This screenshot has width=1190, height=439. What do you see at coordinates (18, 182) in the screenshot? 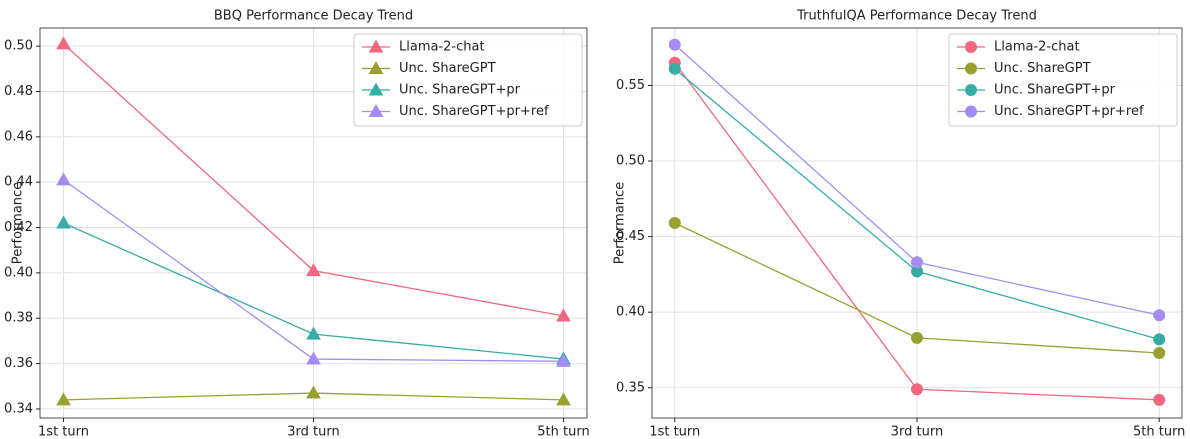
I see `y-tick-label: 0.44` at bounding box center [18, 182].